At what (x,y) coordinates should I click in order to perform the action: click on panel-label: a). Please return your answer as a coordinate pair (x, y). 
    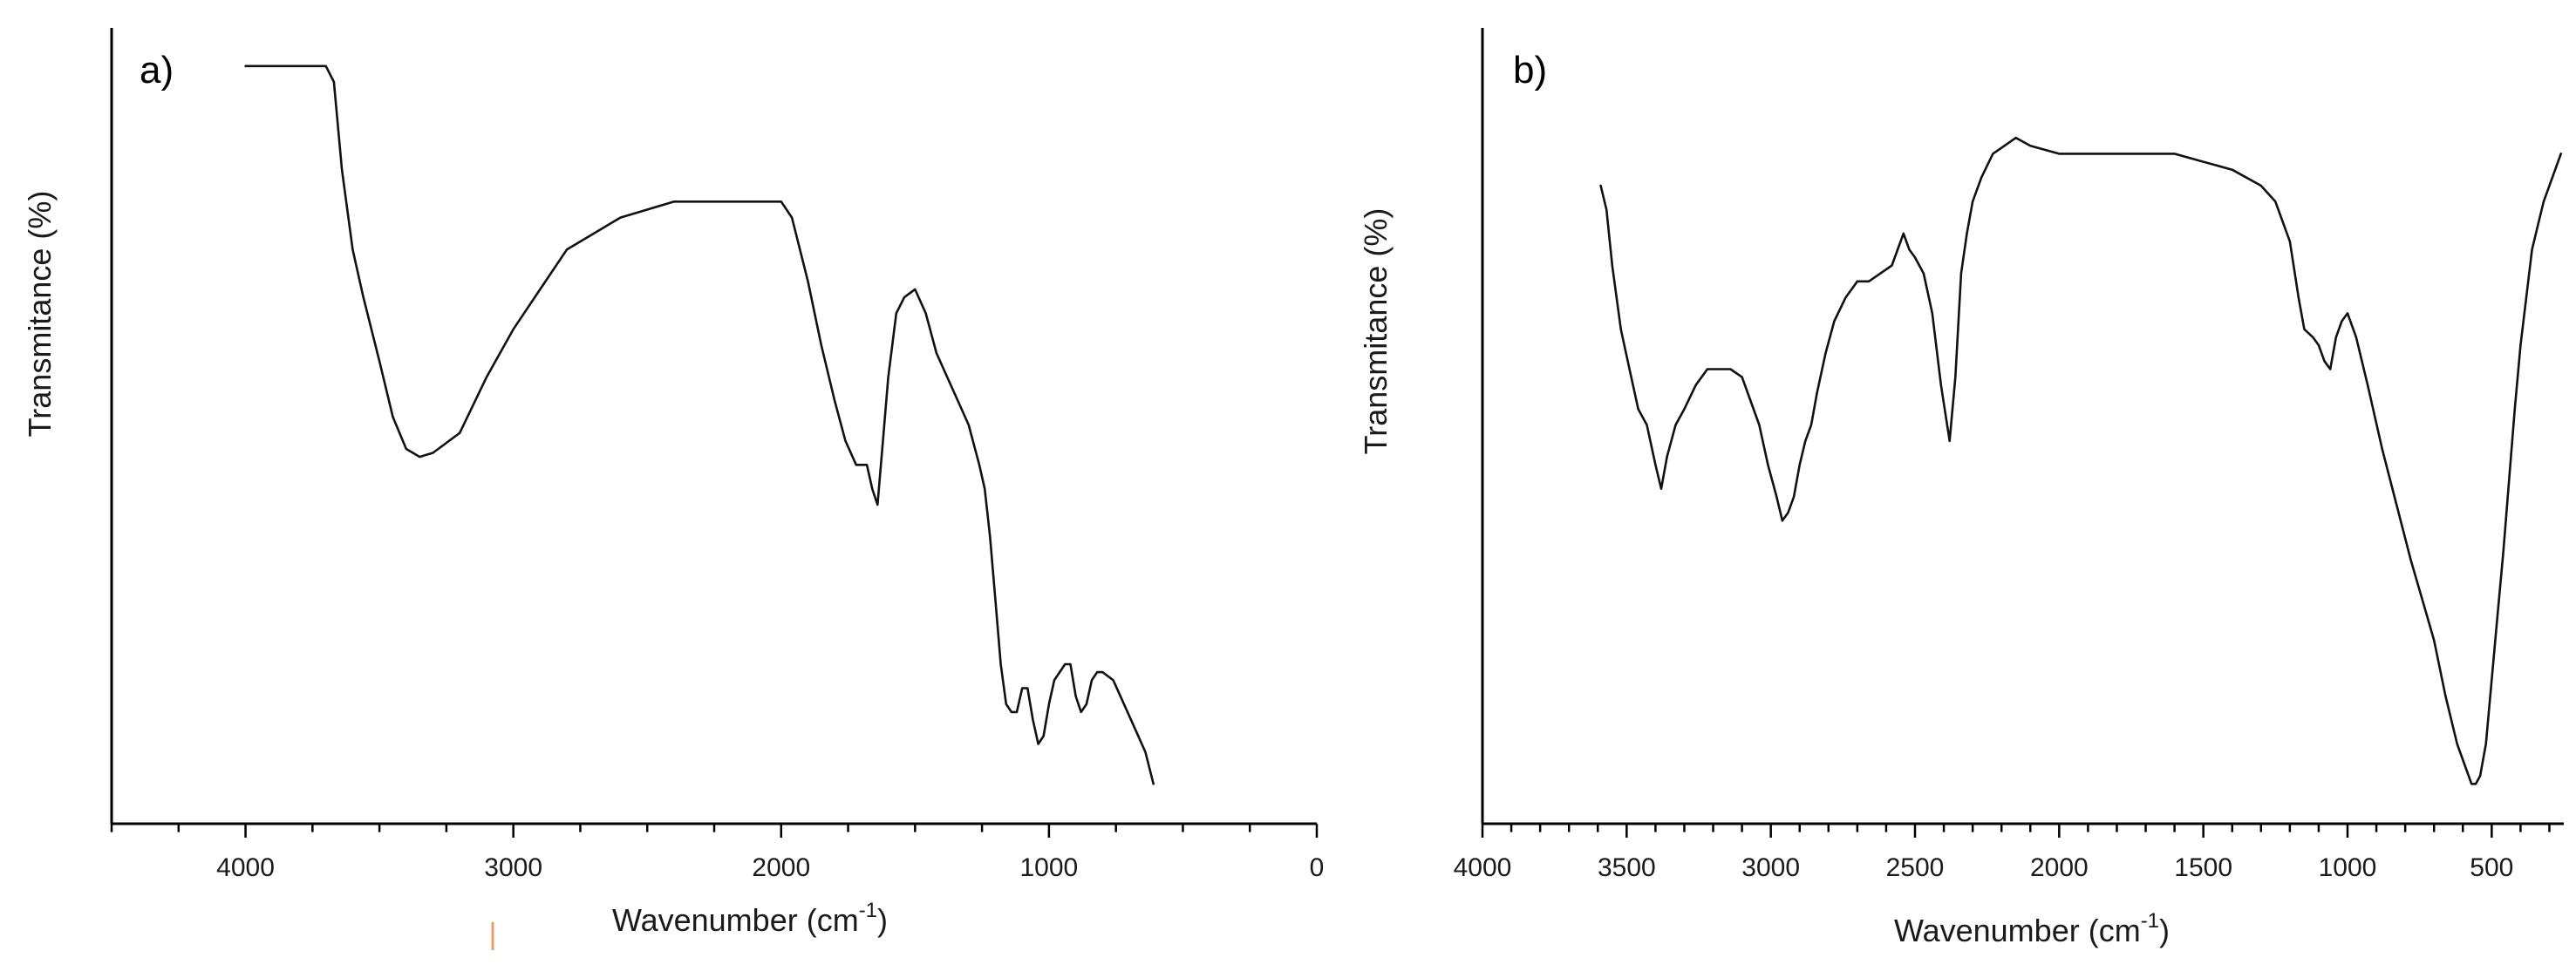
    Looking at the image, I should click on (157, 70).